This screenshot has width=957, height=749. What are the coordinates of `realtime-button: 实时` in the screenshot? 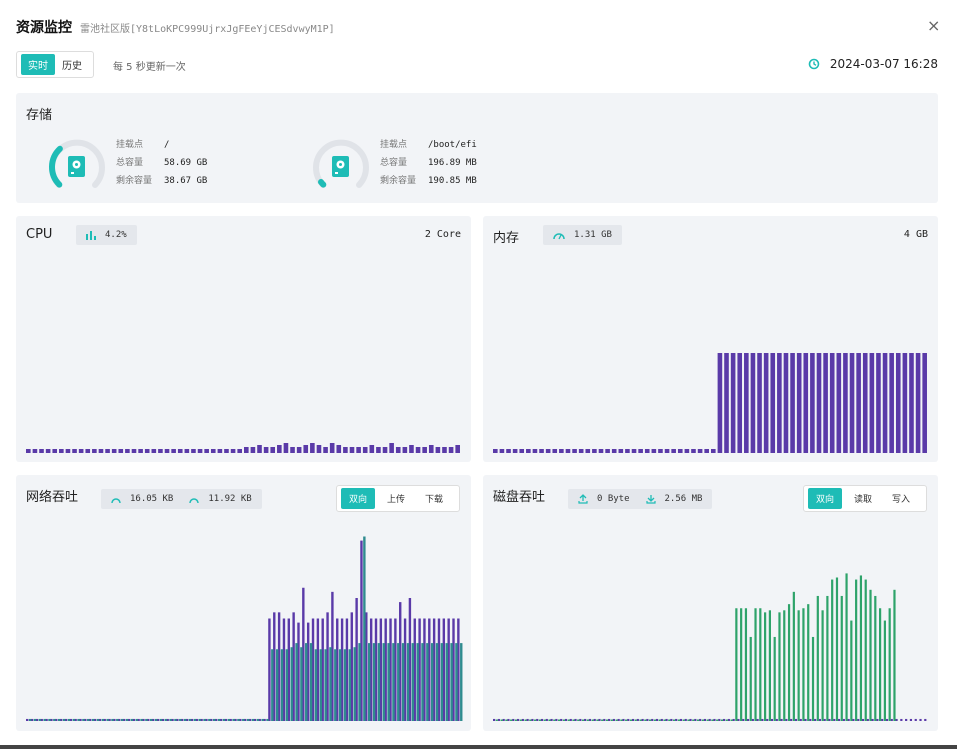 It's located at (38, 64).